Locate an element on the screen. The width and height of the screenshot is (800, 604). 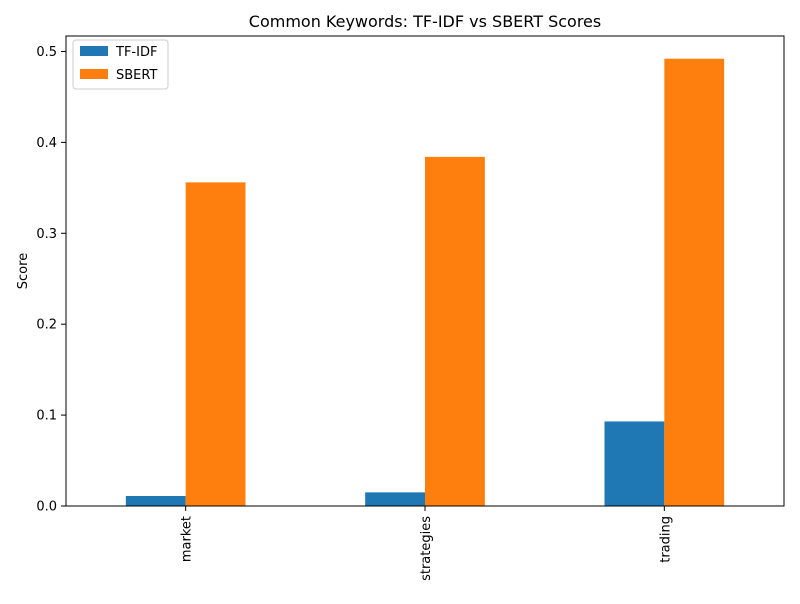
bar-tf-idf-trading is located at coordinates (634, 463).